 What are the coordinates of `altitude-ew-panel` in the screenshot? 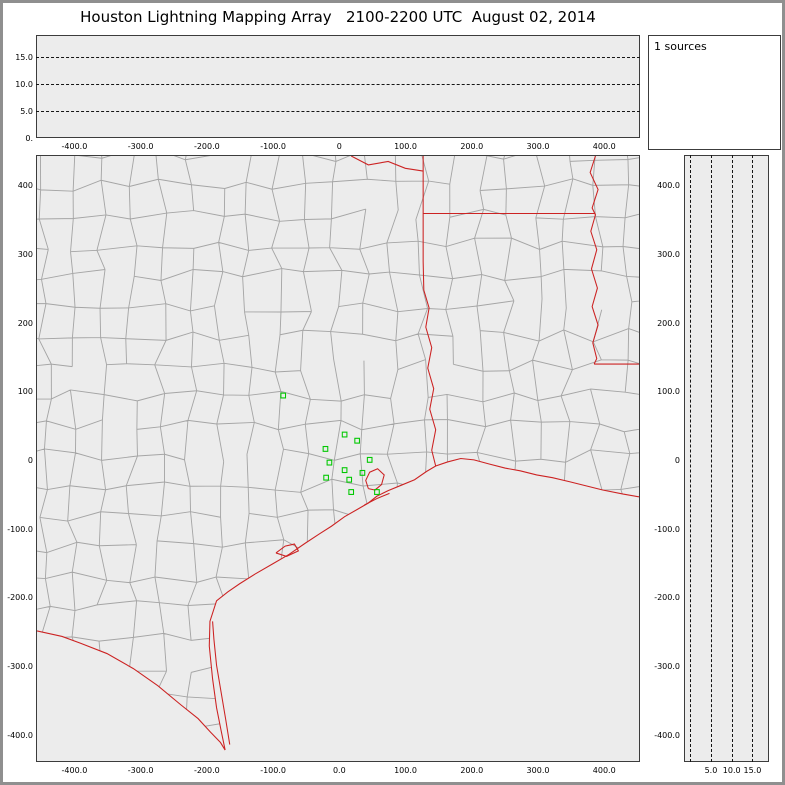 It's located at (338, 86).